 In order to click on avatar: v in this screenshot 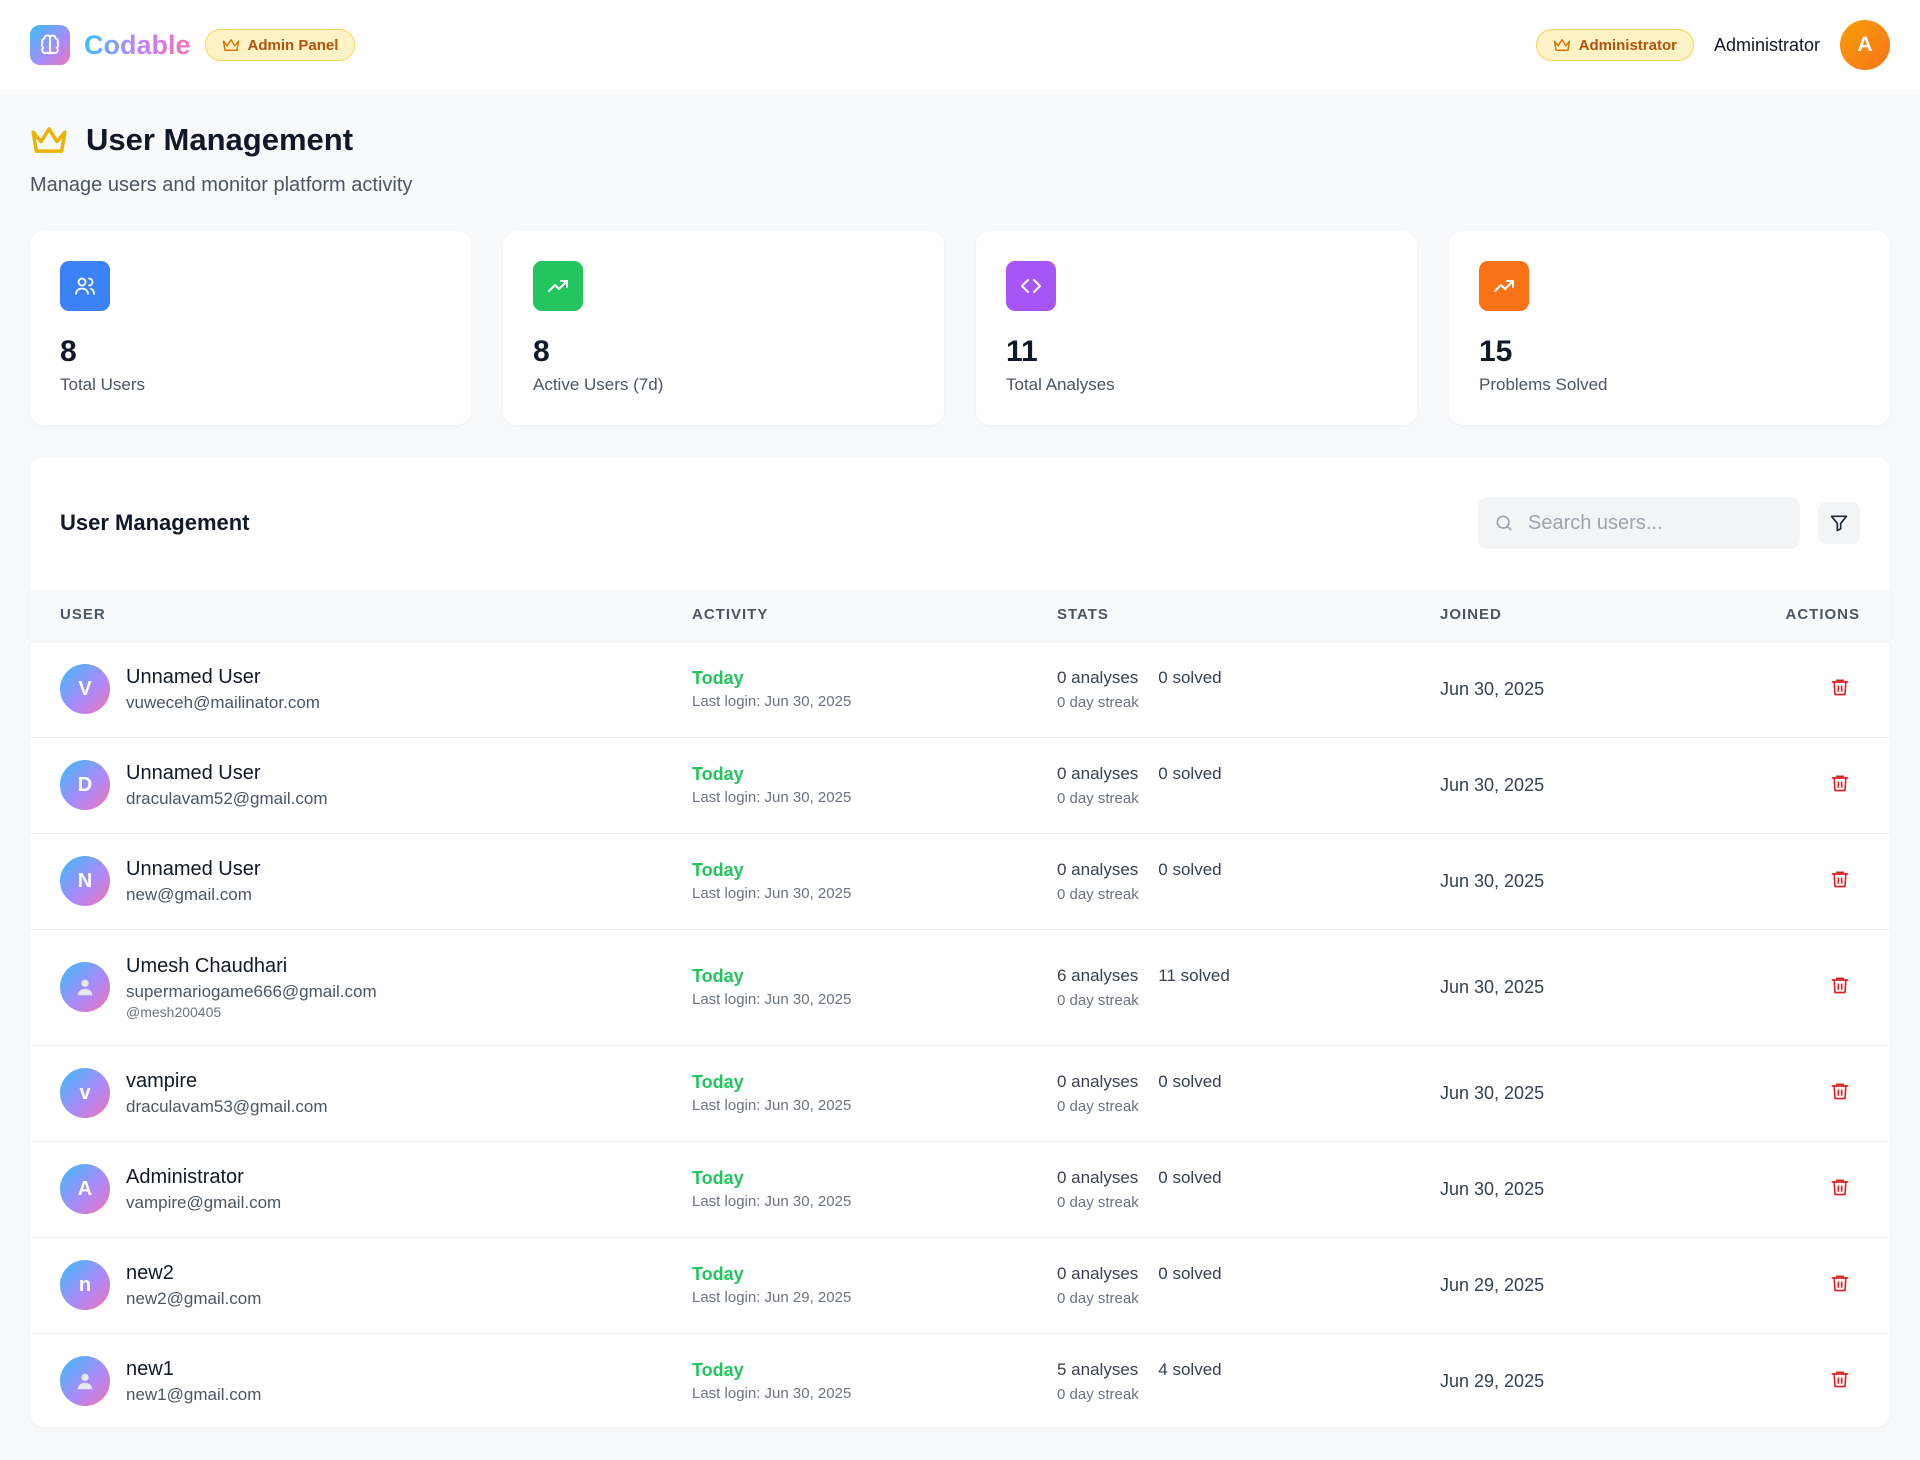, I will do `click(85, 1093)`.